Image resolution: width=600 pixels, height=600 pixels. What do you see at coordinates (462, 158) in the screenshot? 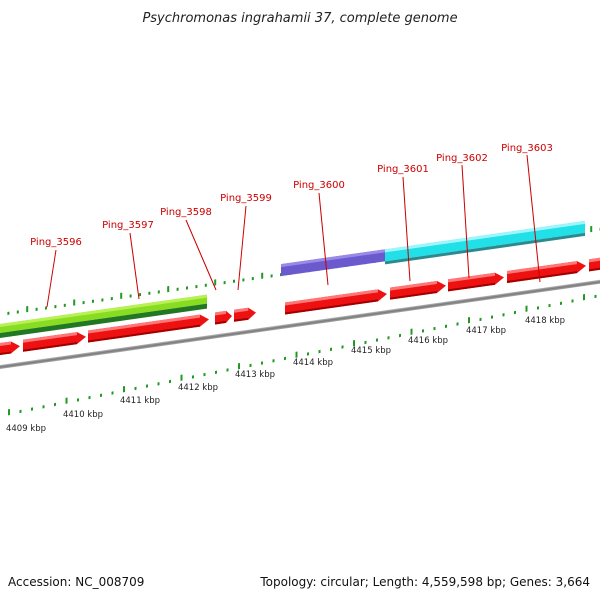
I see `gene-label: Ping_3602` at bounding box center [462, 158].